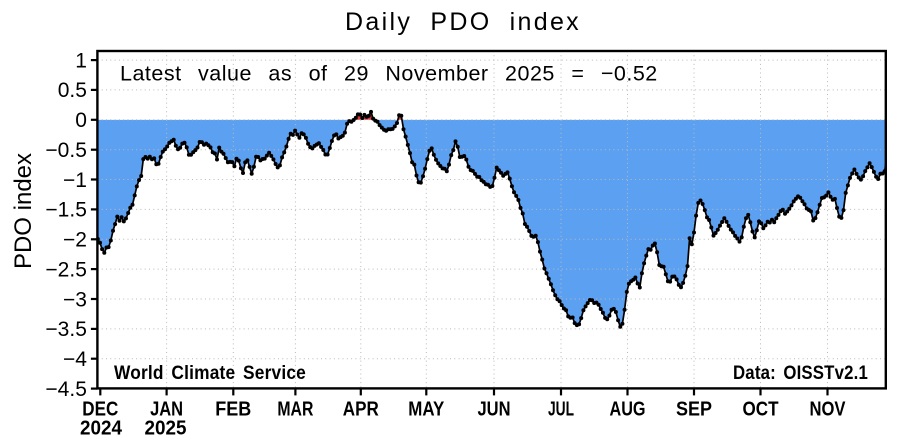  Describe the element at coordinates (72, 90) in the screenshot. I see `svg-text: 0.5` at that location.